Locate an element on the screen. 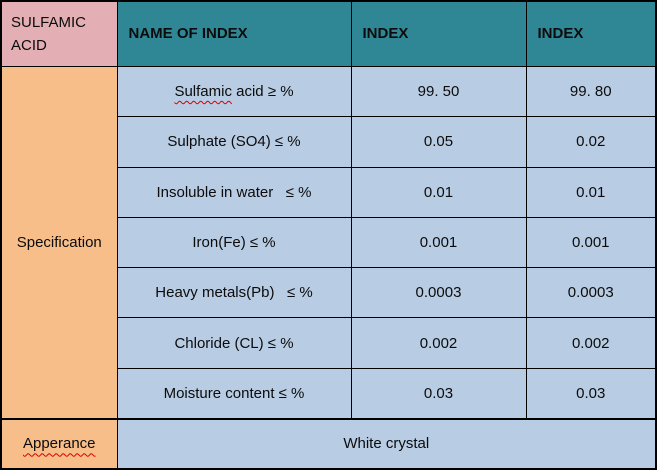 Image resolution: width=657 pixels, height=473 pixels. appearance-value: White crystal is located at coordinates (386, 444).